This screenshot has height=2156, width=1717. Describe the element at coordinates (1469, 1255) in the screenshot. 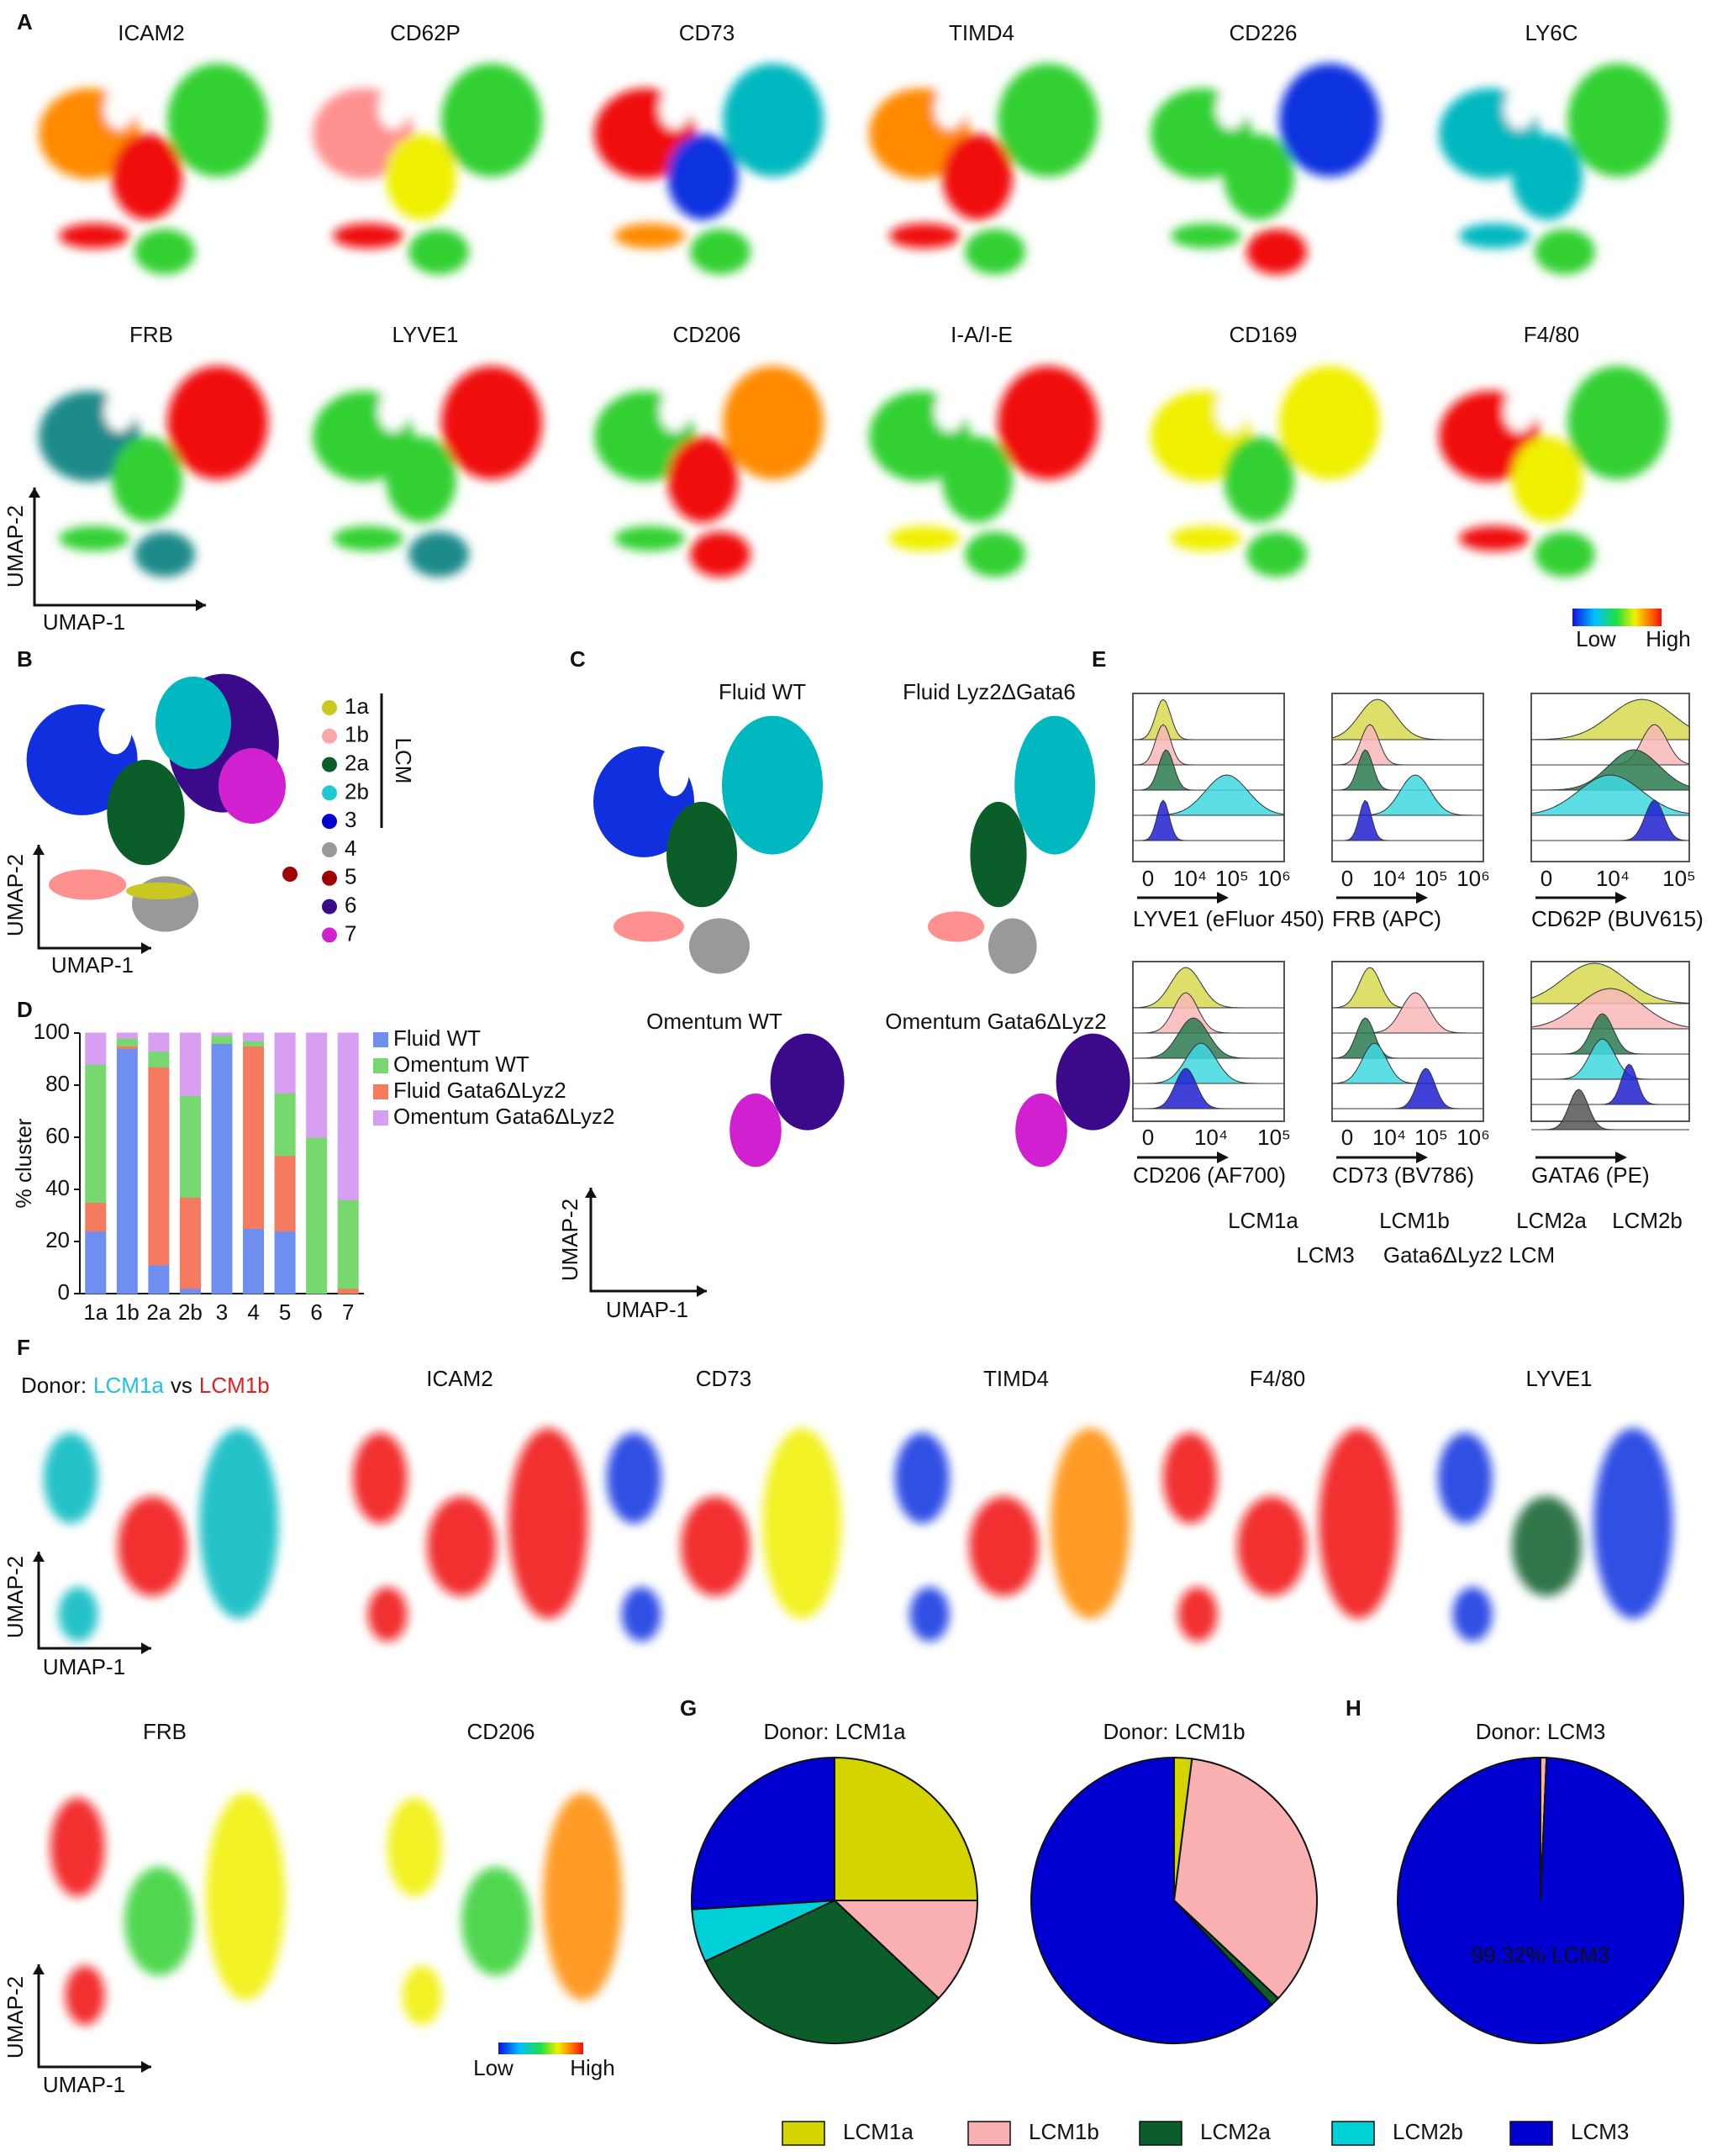

I see `legend-label: Gata6ΔLyz2 LCM` at that location.